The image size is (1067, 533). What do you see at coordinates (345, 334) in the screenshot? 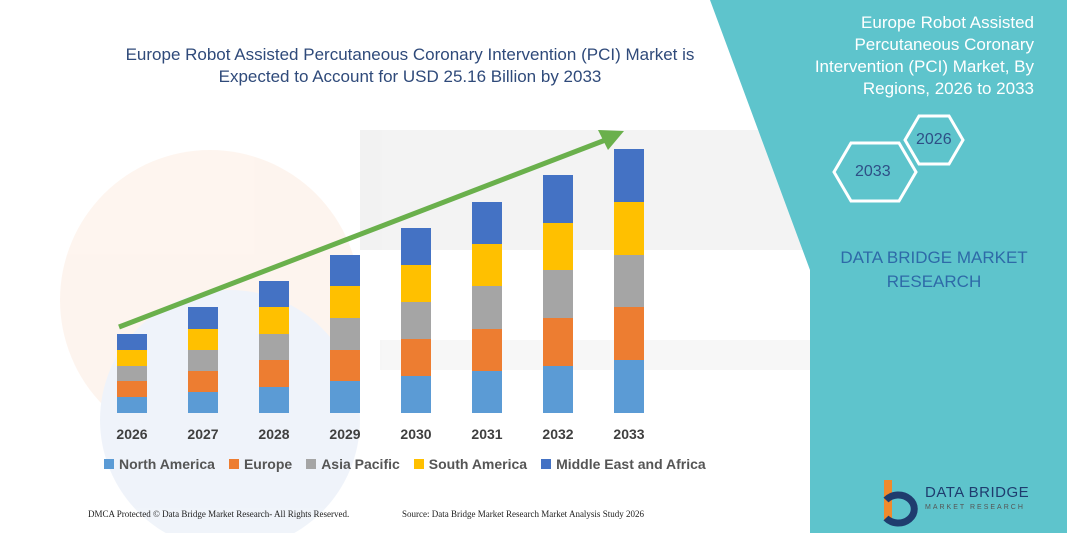
I see `bar-2029-asia-pacific` at bounding box center [345, 334].